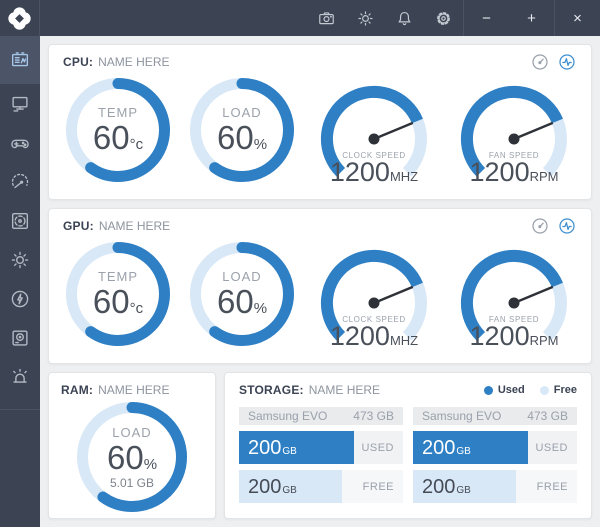 This screenshot has height=527, width=600. What do you see at coordinates (132, 482) in the screenshot?
I see `gauge-subvalue: 5.01 GB` at bounding box center [132, 482].